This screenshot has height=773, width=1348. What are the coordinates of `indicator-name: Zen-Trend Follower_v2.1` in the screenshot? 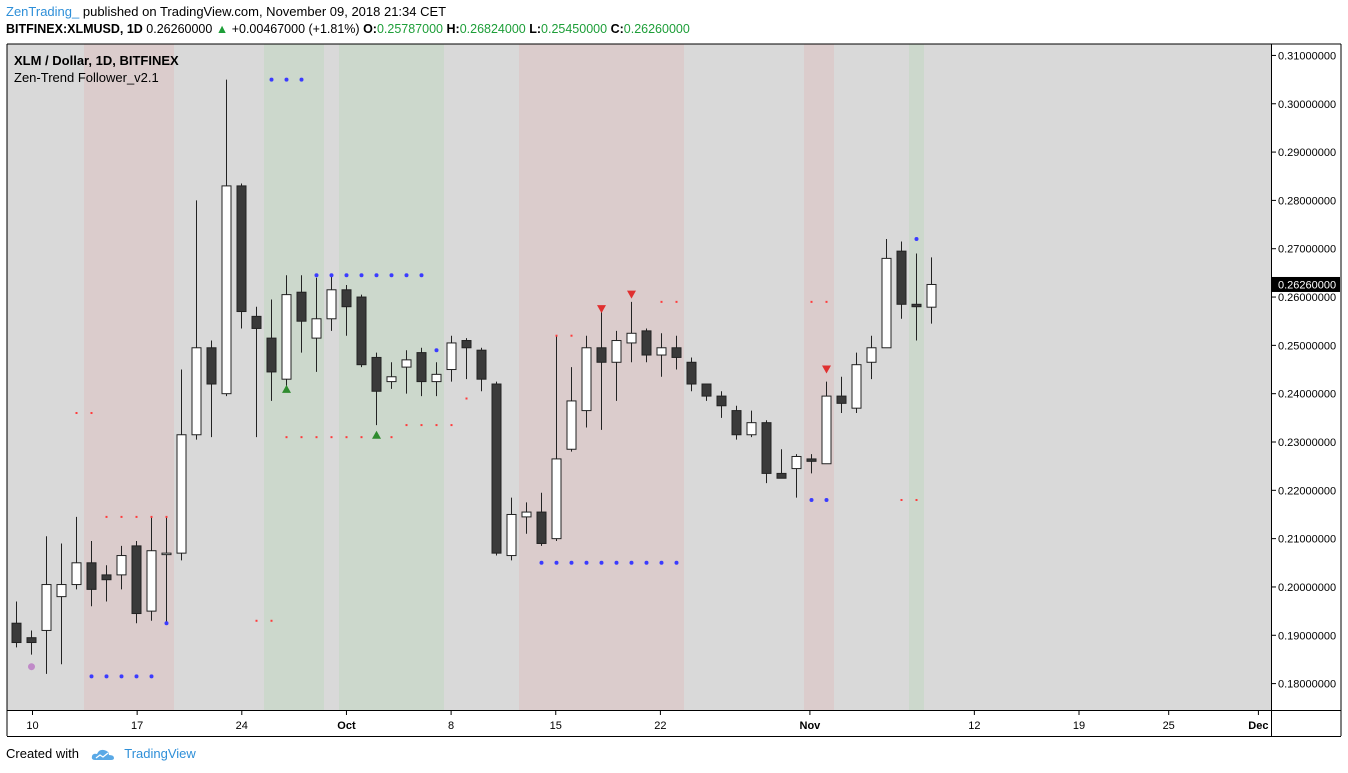 It's located at (86, 77).